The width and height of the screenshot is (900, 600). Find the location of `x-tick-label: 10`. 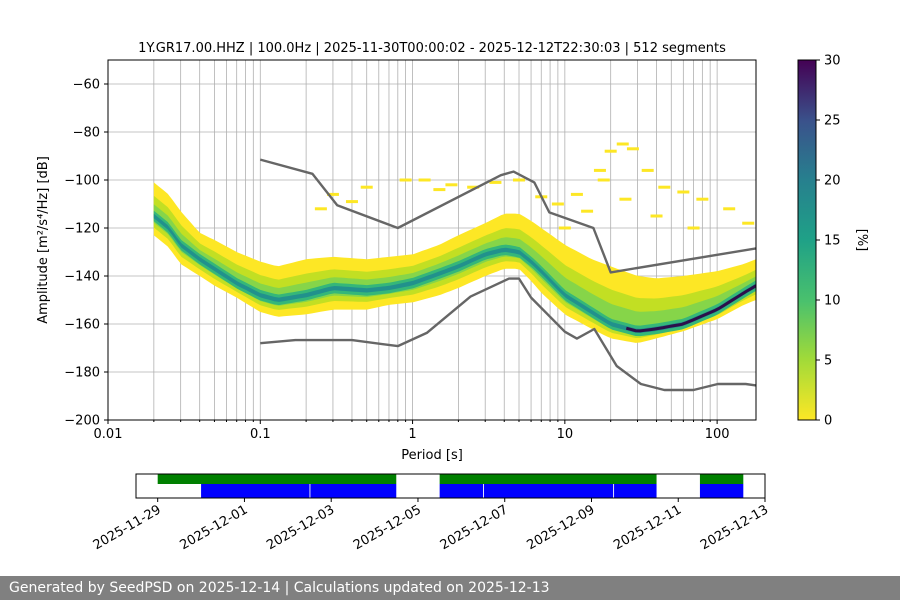

x-tick-label: 10 is located at coordinates (565, 434).